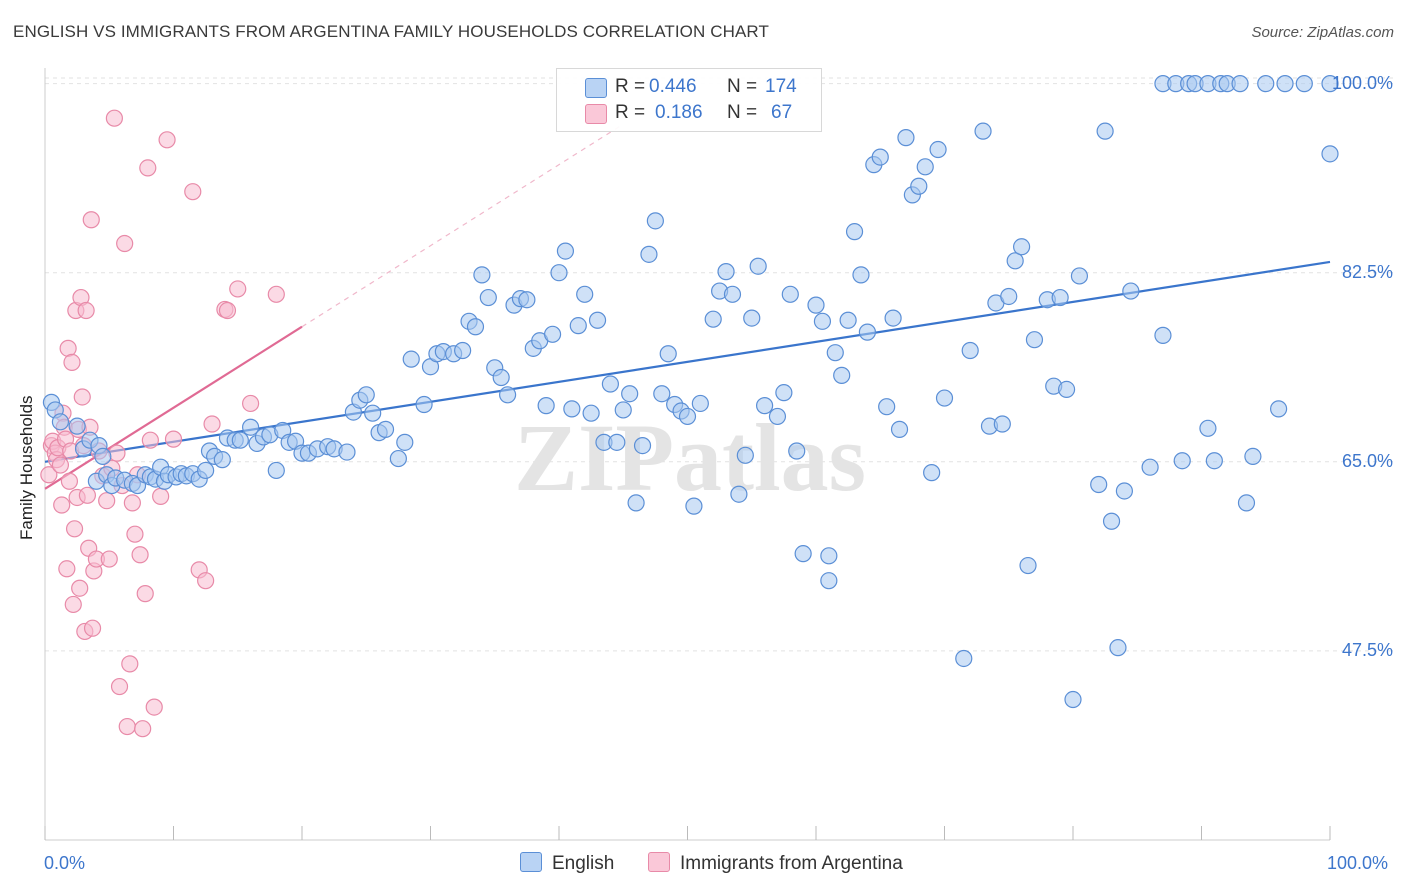 Image resolution: width=1406 pixels, height=892 pixels. I want to click on legend-r-value: 0.446, so click(673, 86).